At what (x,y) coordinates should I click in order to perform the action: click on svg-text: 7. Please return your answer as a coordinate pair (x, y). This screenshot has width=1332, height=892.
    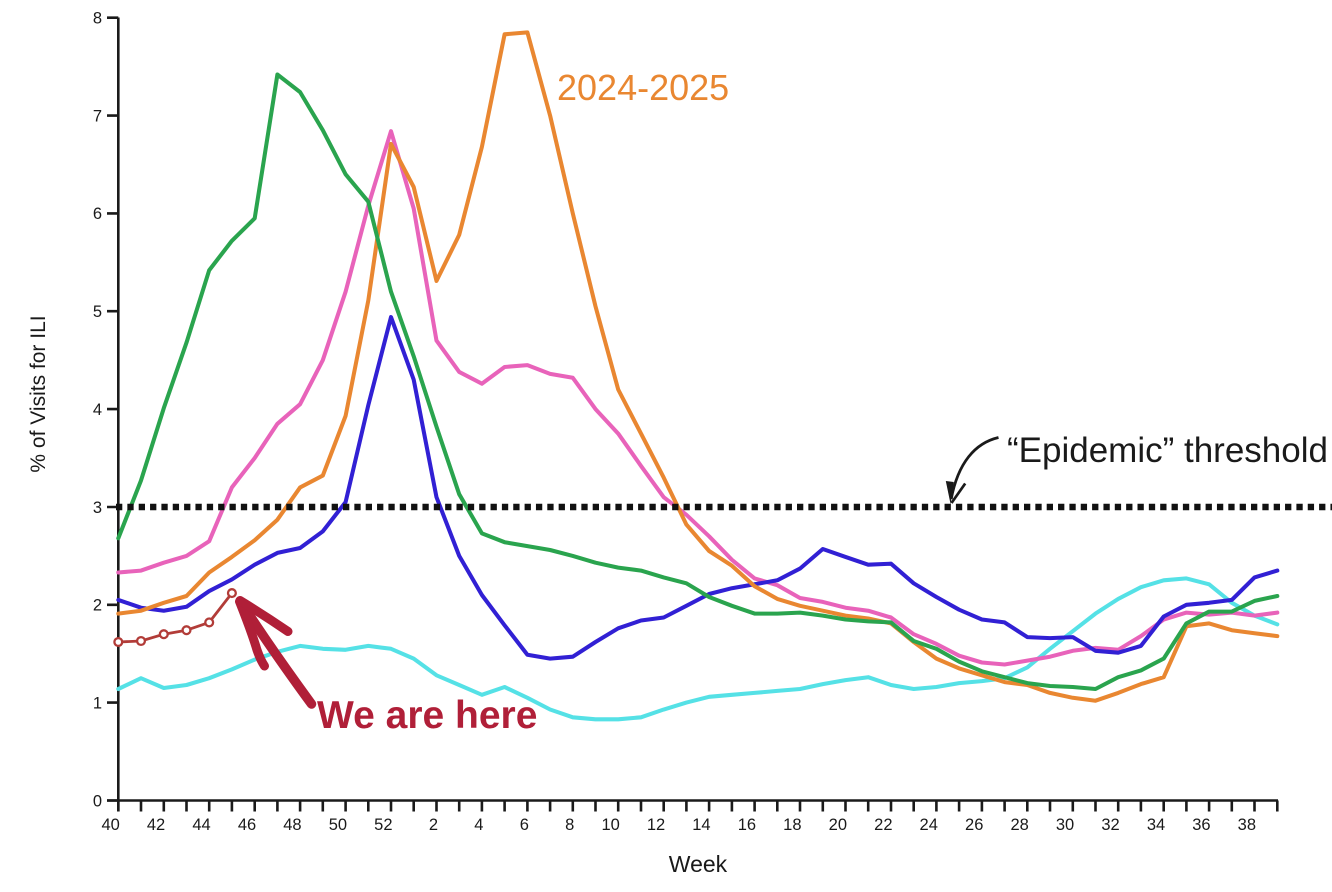
    Looking at the image, I should click on (97, 116).